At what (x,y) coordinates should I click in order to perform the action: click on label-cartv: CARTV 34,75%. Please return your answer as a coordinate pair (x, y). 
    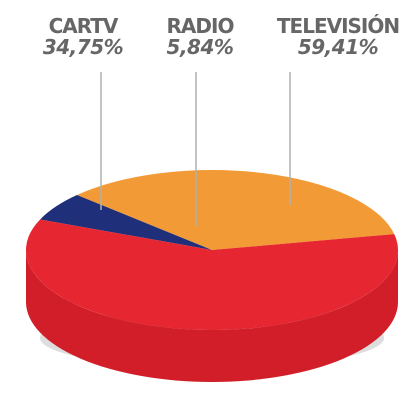
    Looking at the image, I should click on (83, 36).